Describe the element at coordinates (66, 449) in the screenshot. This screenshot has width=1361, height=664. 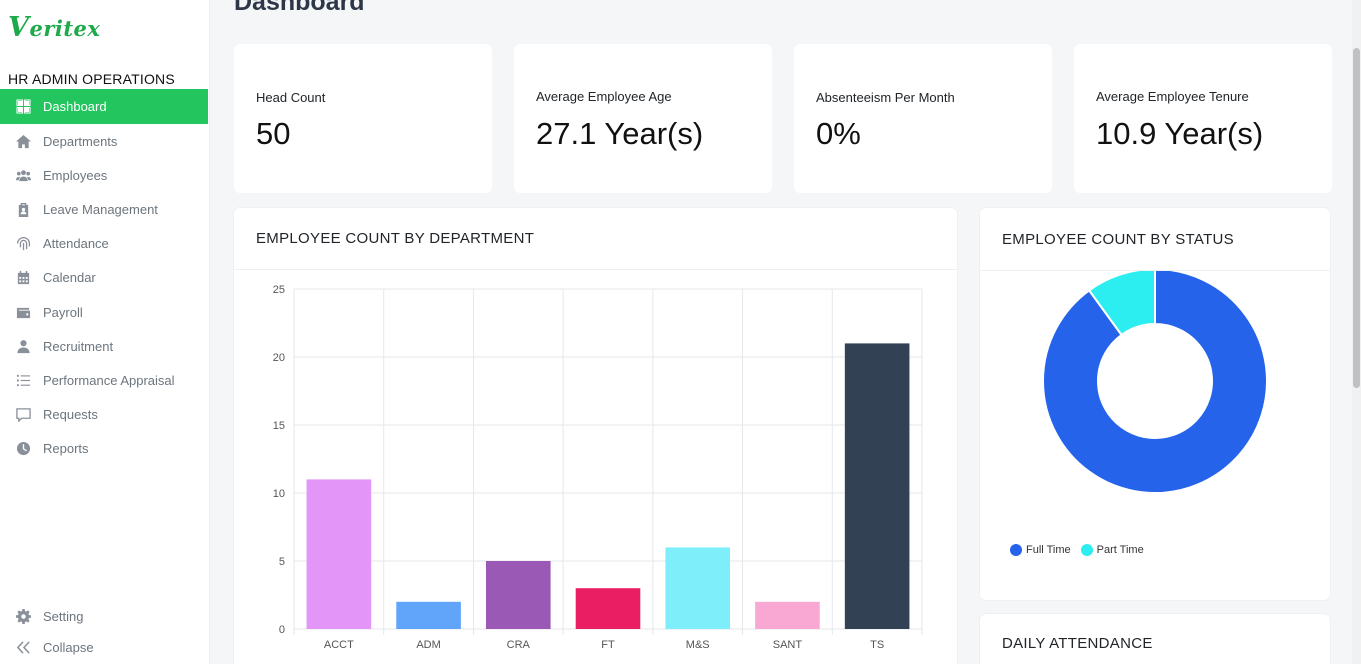
I see `sidebar-item-label: Reports` at that location.